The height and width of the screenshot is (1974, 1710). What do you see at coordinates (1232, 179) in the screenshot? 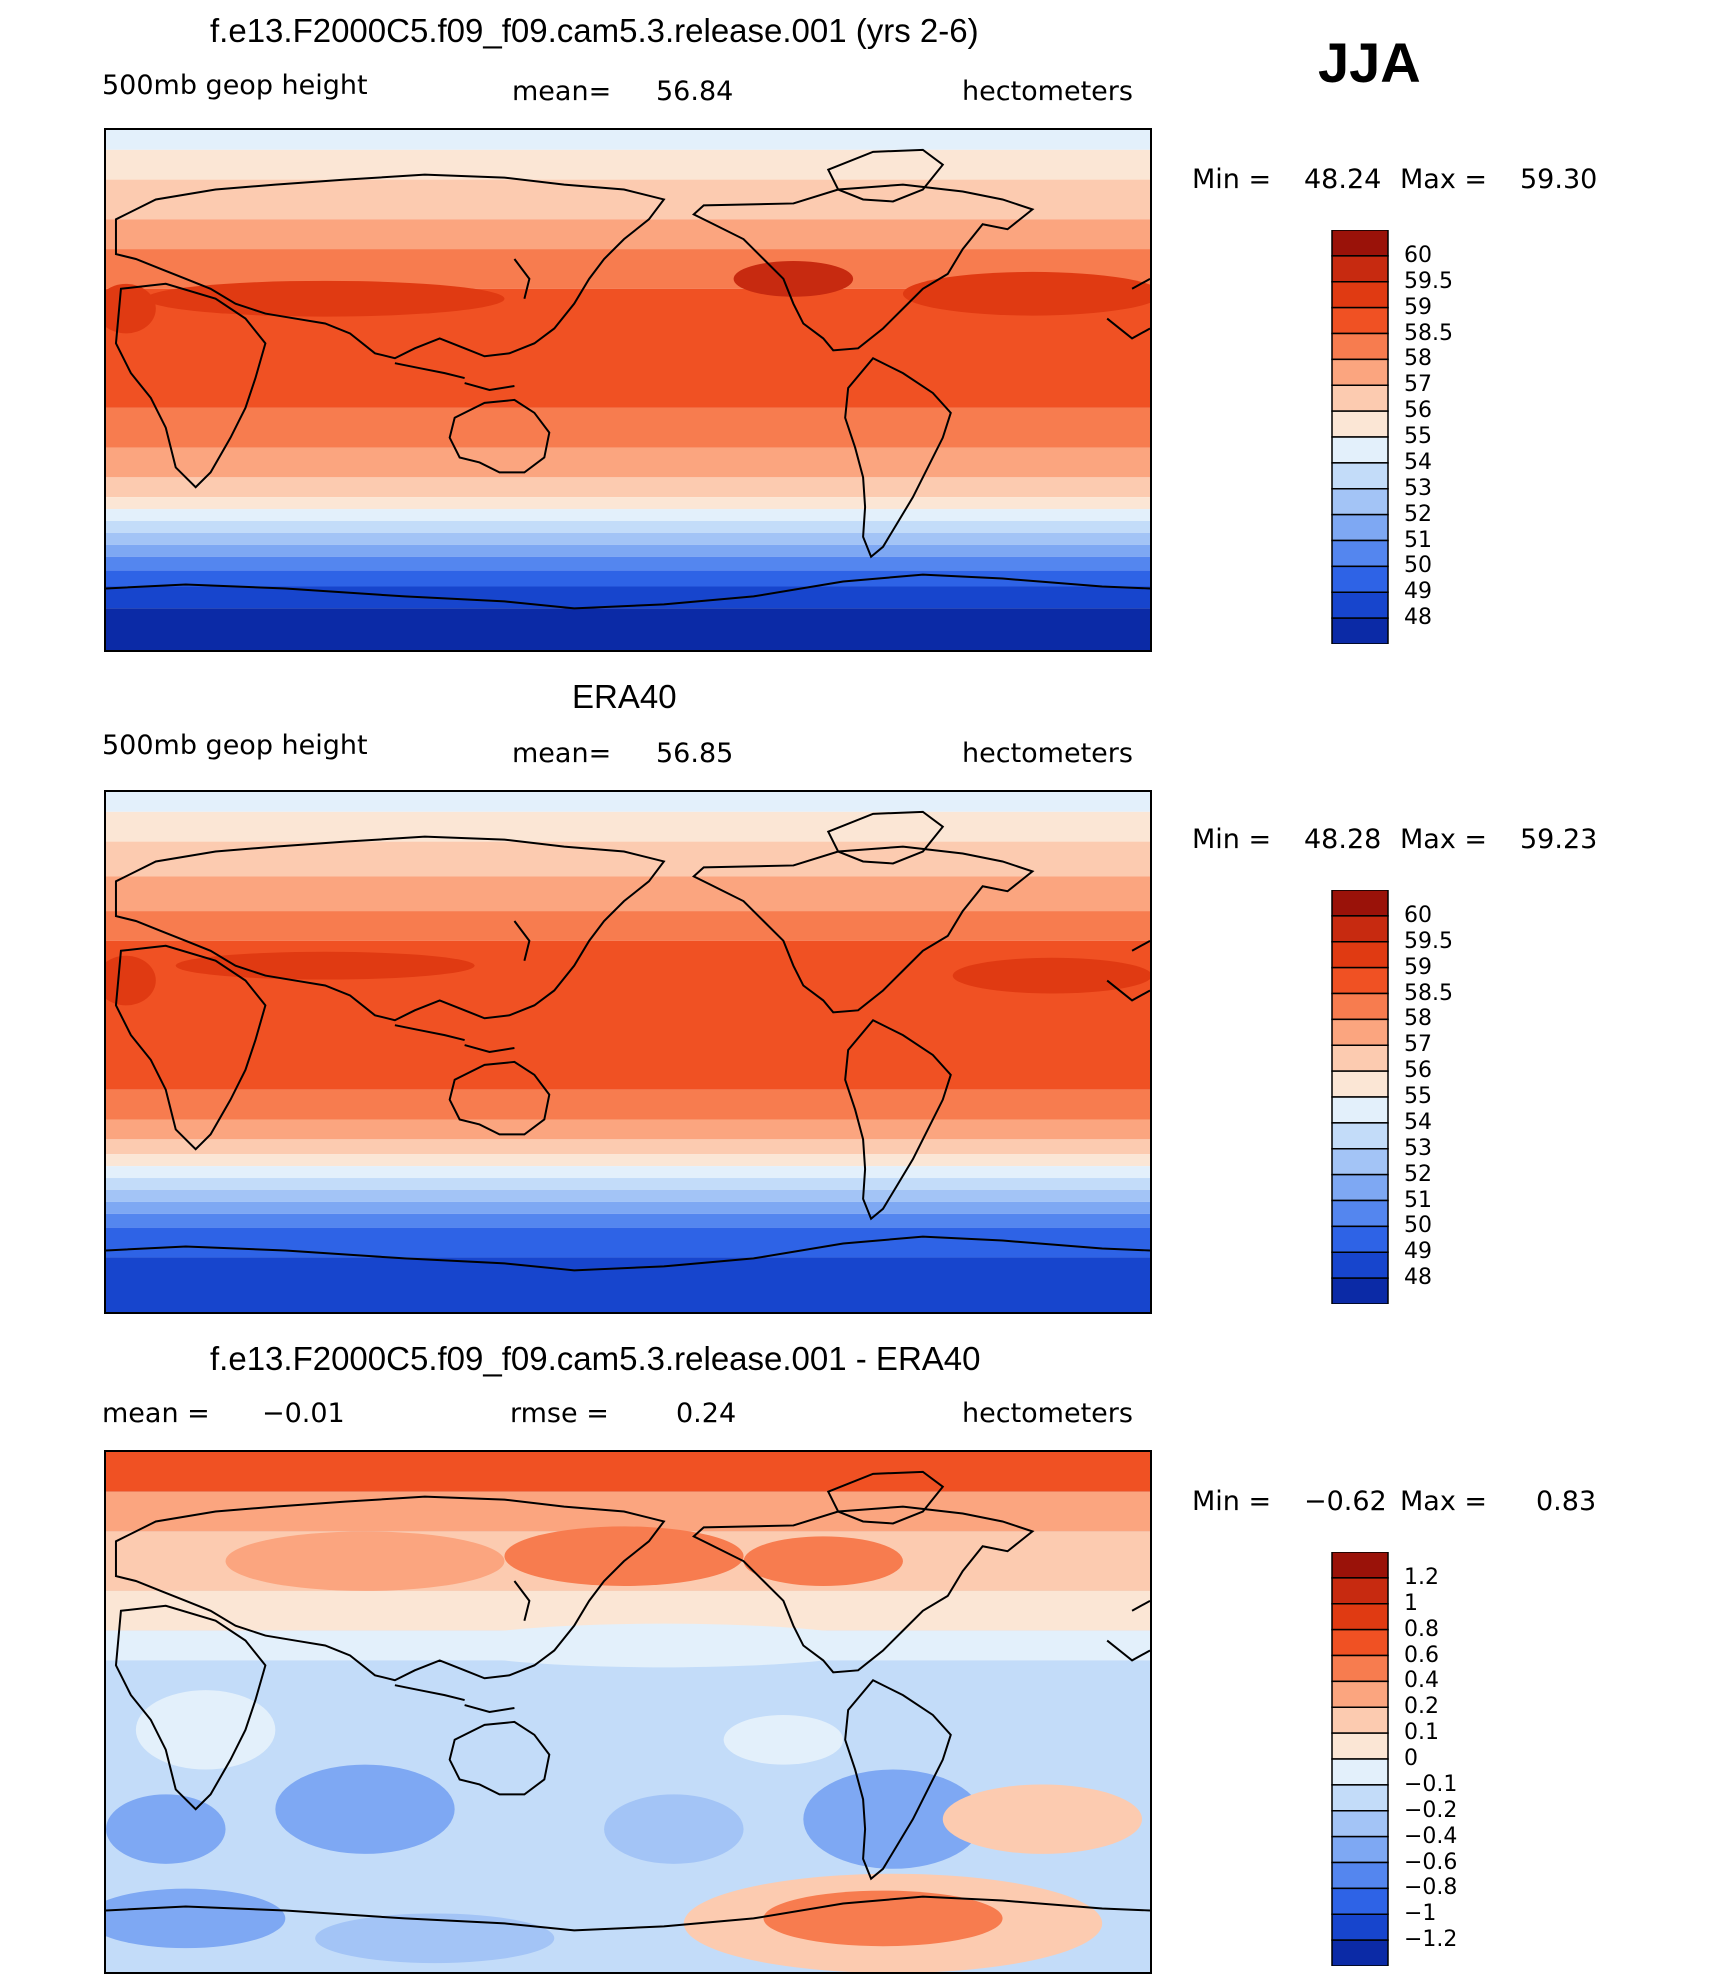
I see `panel1-min-label: Min =` at bounding box center [1232, 179].